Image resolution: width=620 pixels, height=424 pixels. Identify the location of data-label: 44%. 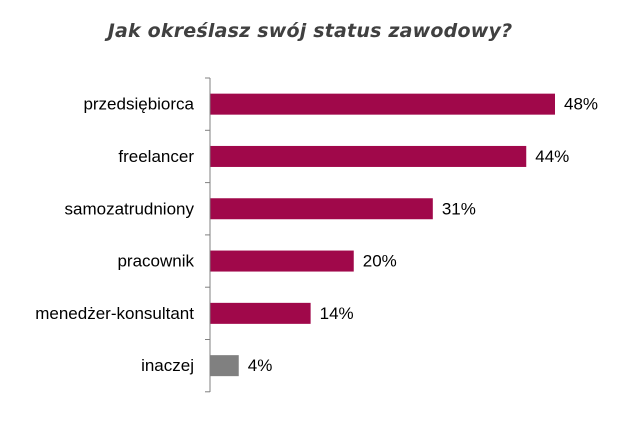
(552, 156).